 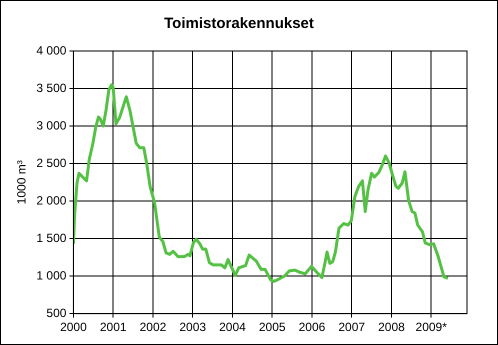 What do you see at coordinates (51, 237) in the screenshot?
I see `y-tick-label: 1 500` at bounding box center [51, 237].